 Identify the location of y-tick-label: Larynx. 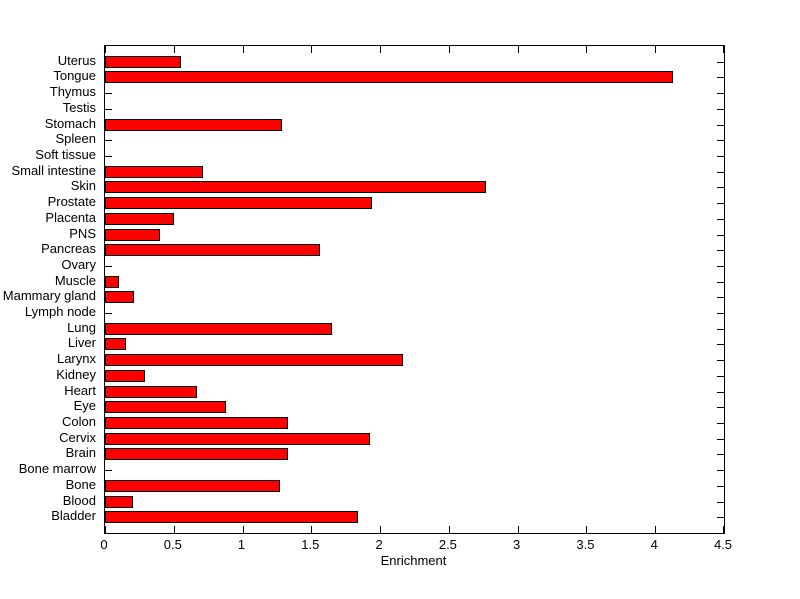
(76, 359).